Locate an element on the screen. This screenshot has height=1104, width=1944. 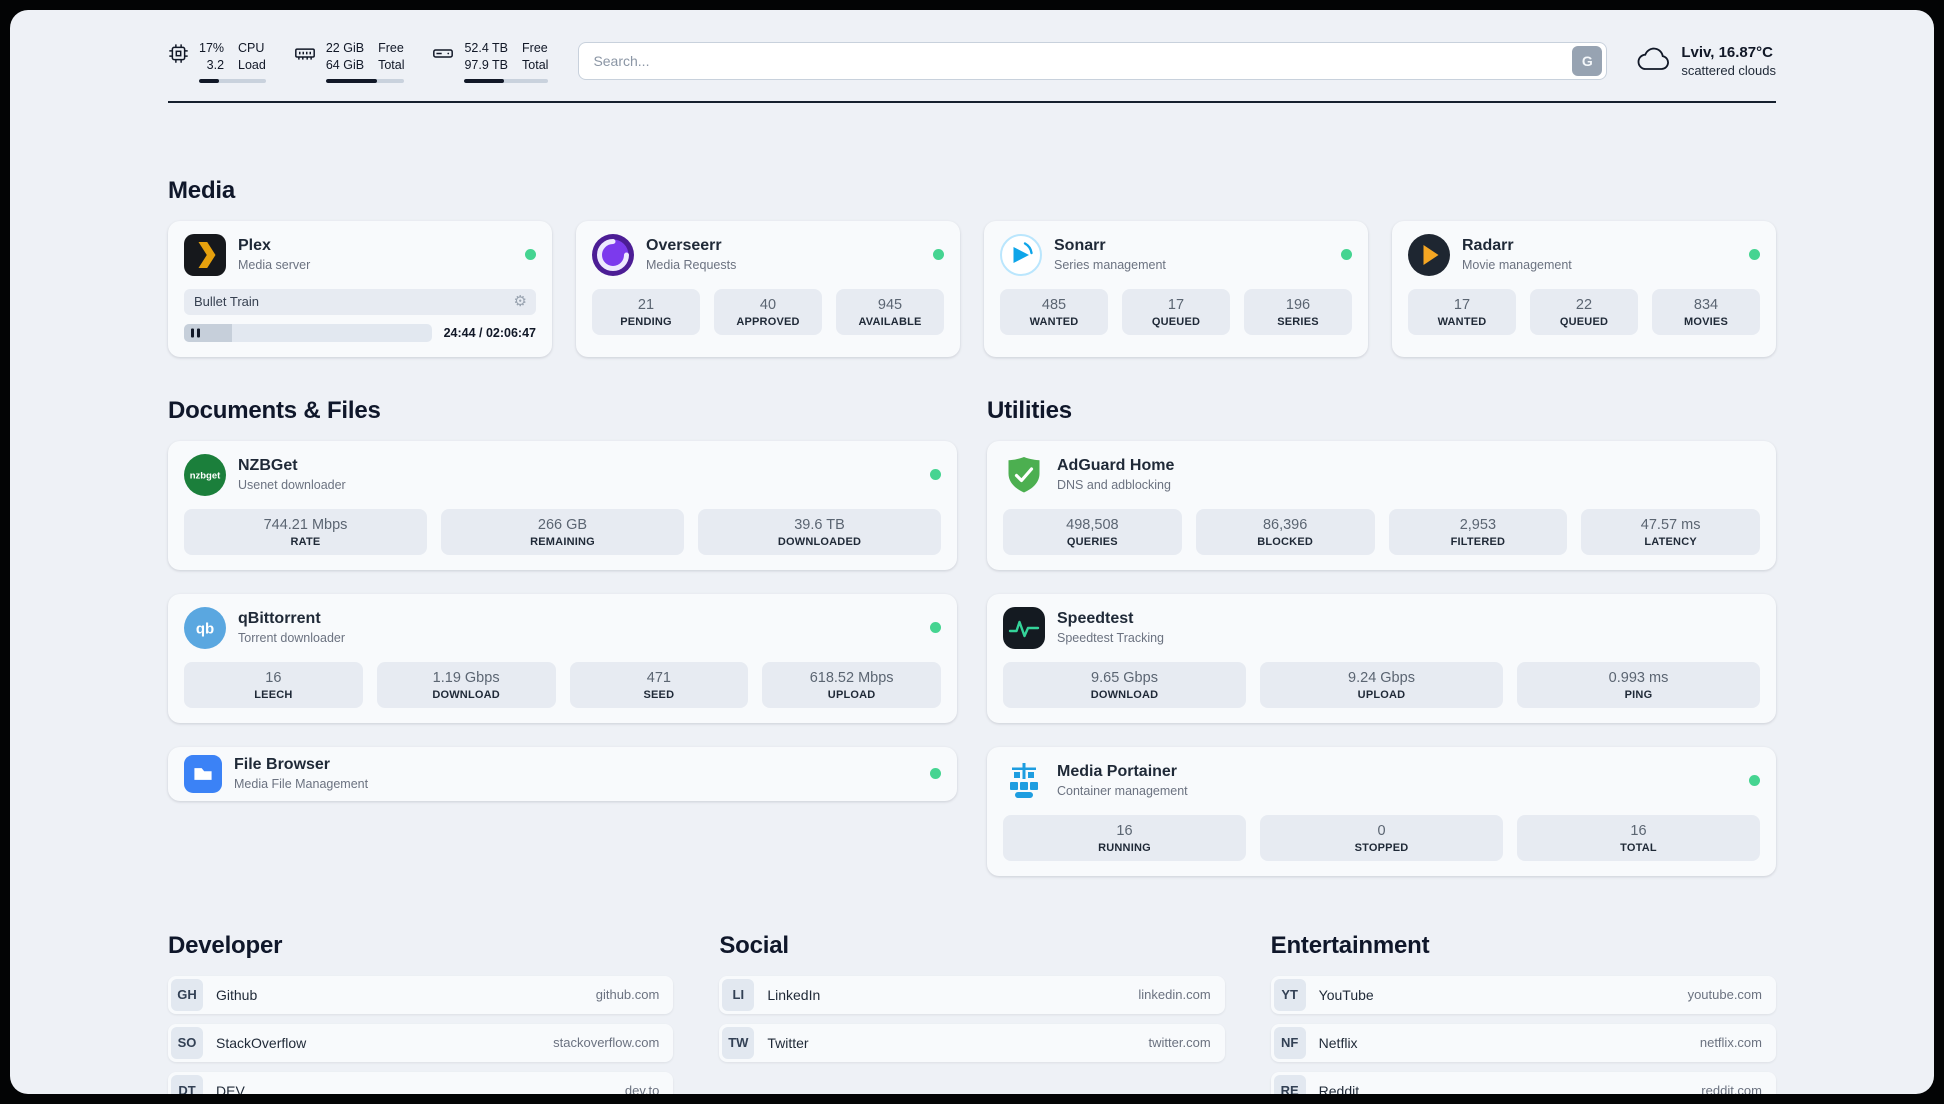
bookmark-youtube: YT YouTube youtube.com is located at coordinates (1523, 994).